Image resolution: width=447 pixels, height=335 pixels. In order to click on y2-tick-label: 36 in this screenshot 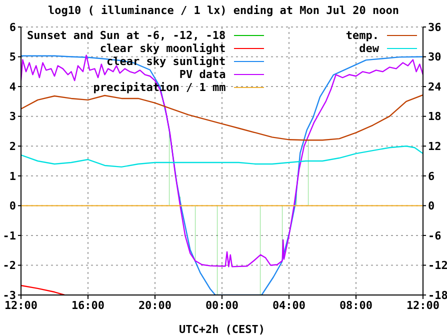, I will do `click(435, 27)`.